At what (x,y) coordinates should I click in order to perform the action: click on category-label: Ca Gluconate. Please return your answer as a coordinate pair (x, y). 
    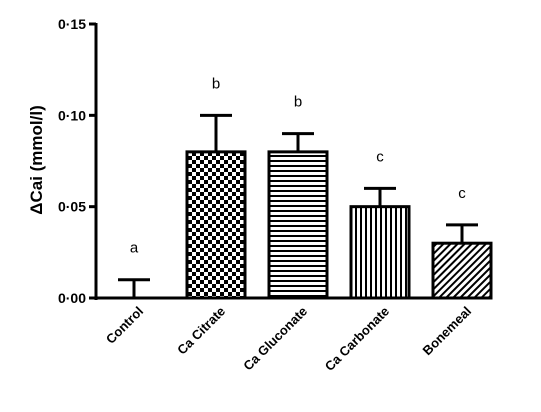
    Looking at the image, I should click on (275, 339).